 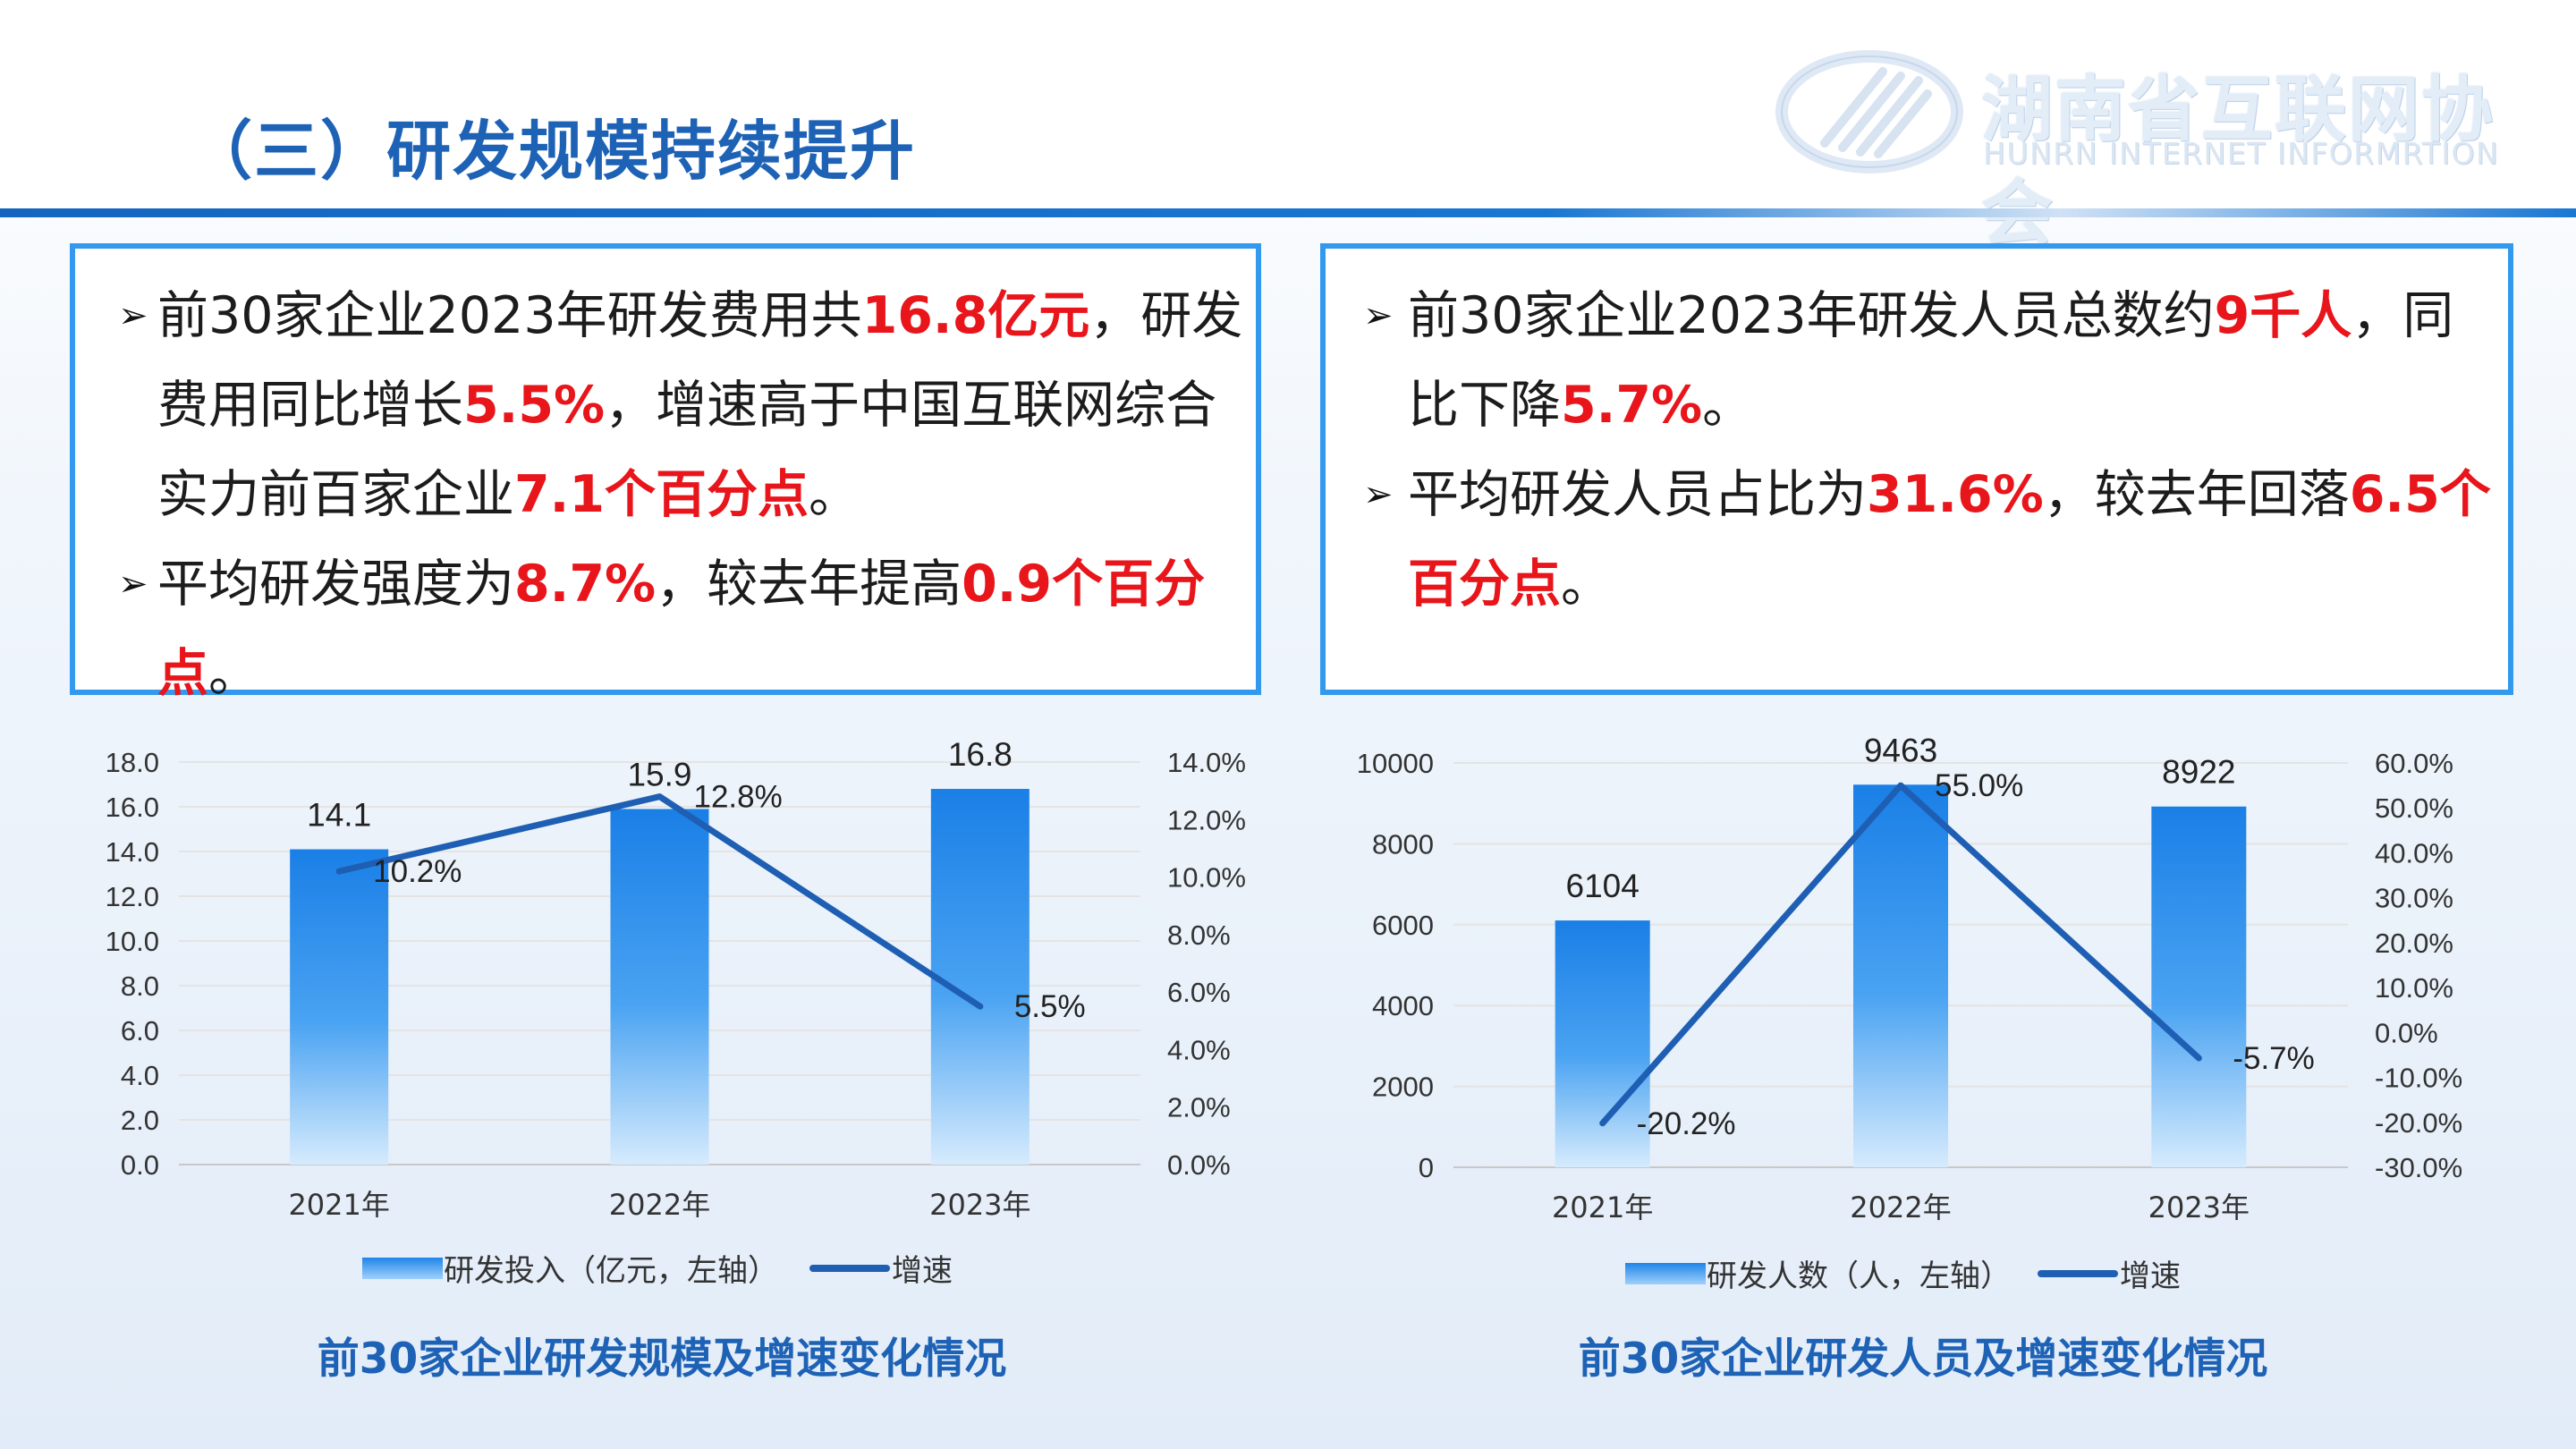 What do you see at coordinates (1199, 935) in the screenshot?
I see `right-axis-tick: 8.0%` at bounding box center [1199, 935].